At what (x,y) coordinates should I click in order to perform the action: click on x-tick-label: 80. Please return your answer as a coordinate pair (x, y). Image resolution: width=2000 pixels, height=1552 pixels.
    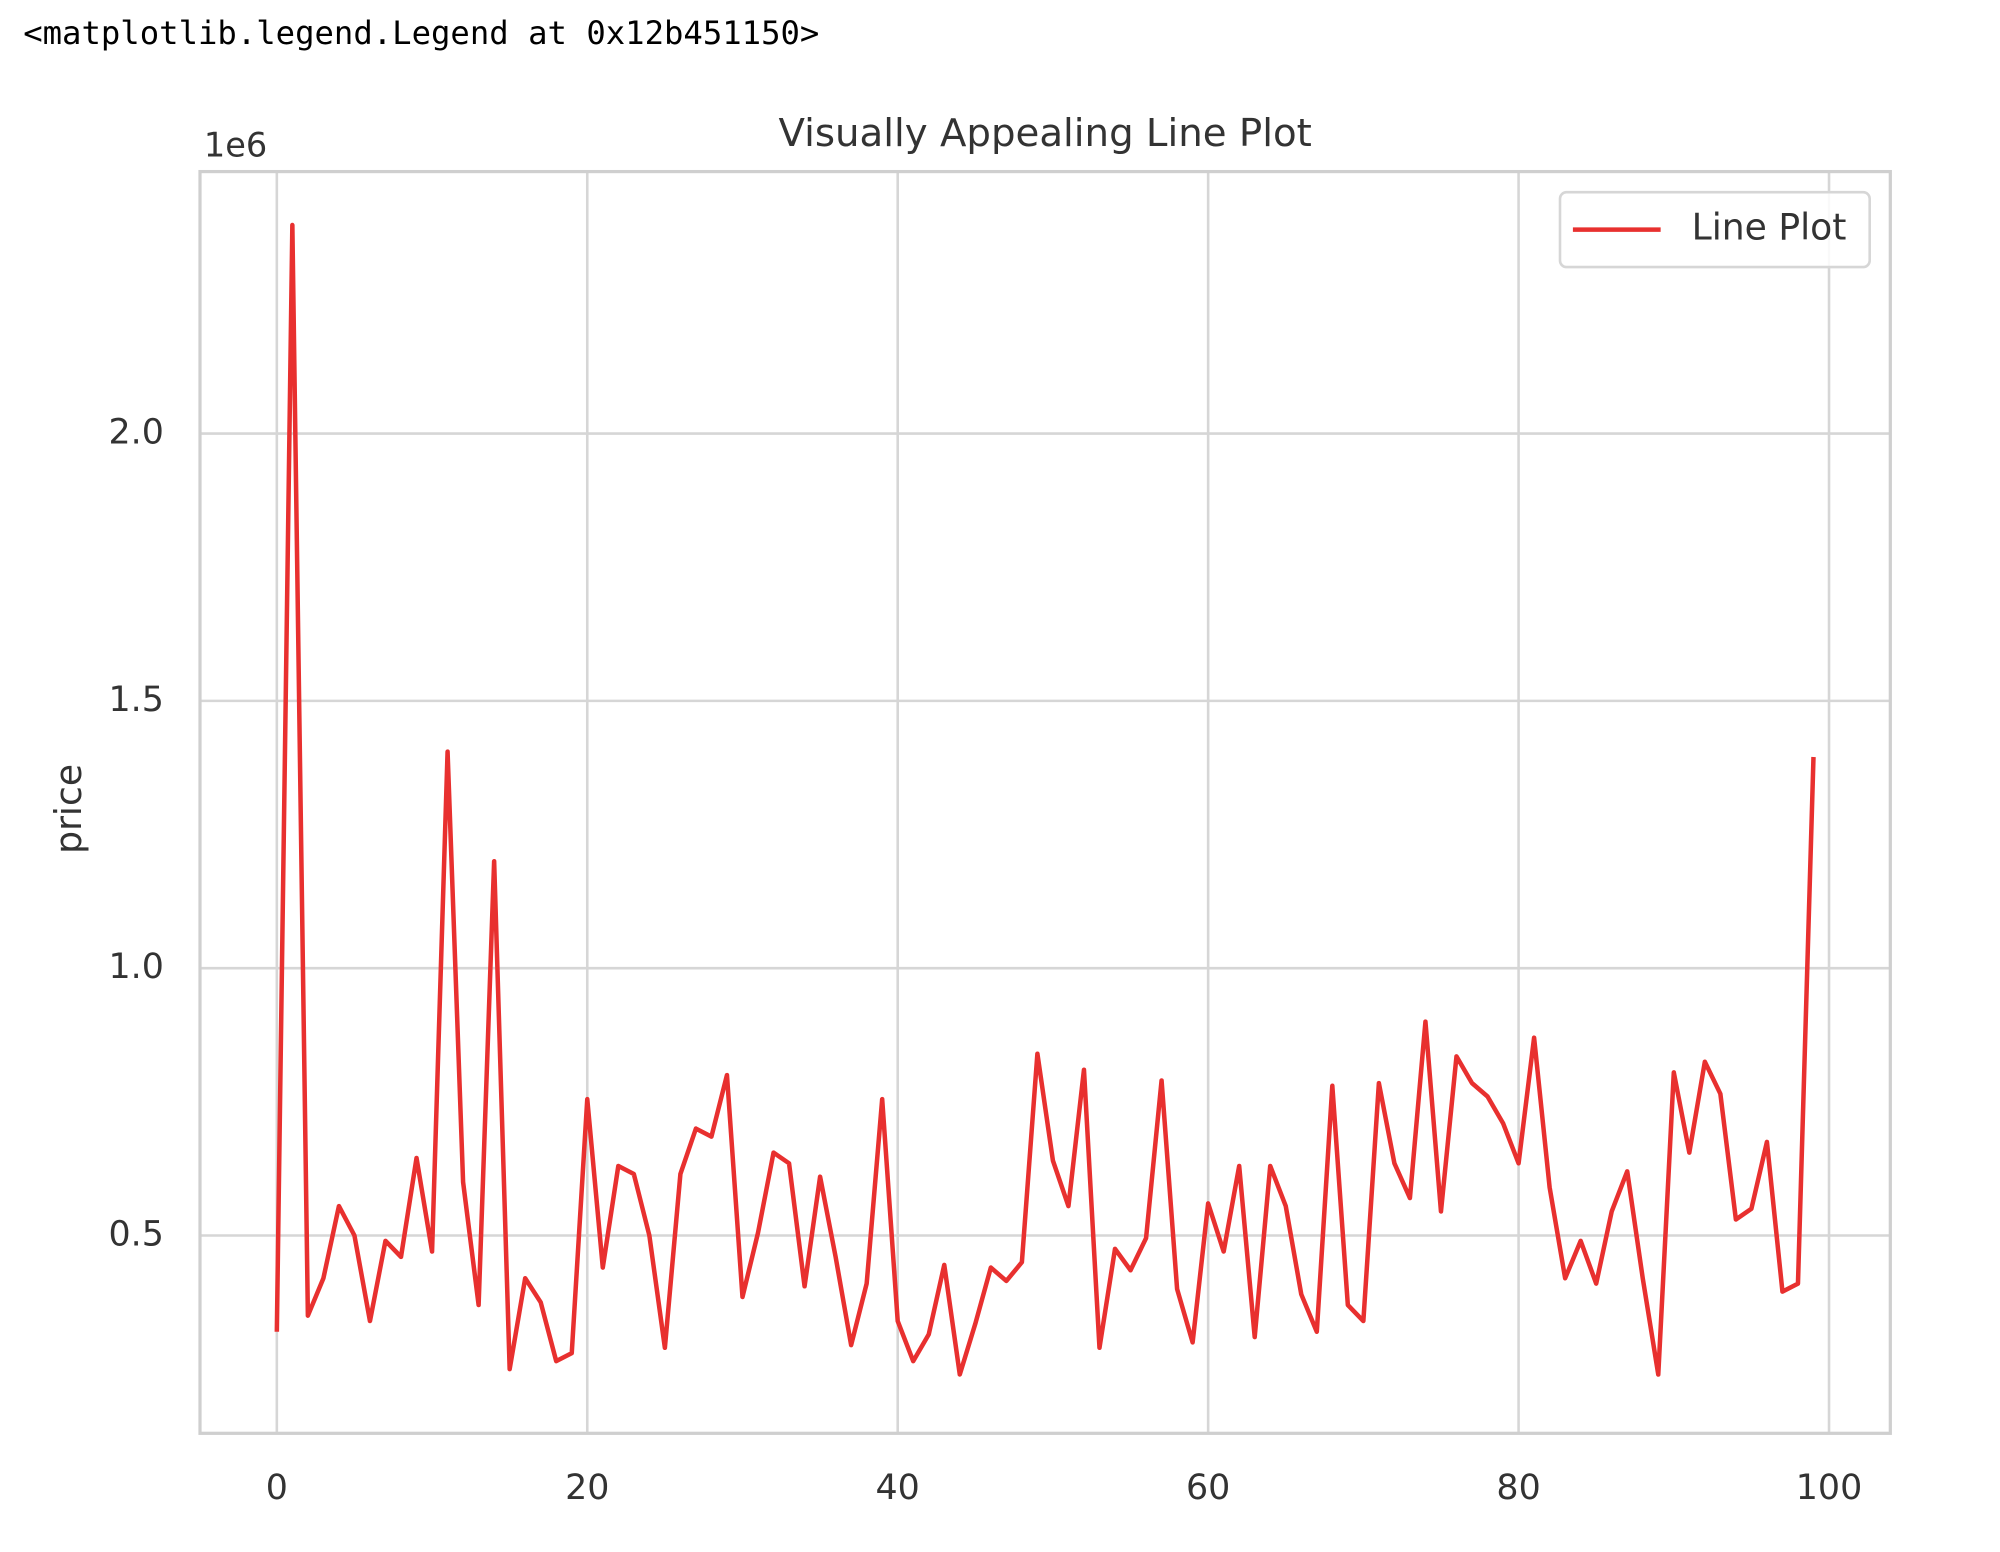
    Looking at the image, I should click on (1518, 1488).